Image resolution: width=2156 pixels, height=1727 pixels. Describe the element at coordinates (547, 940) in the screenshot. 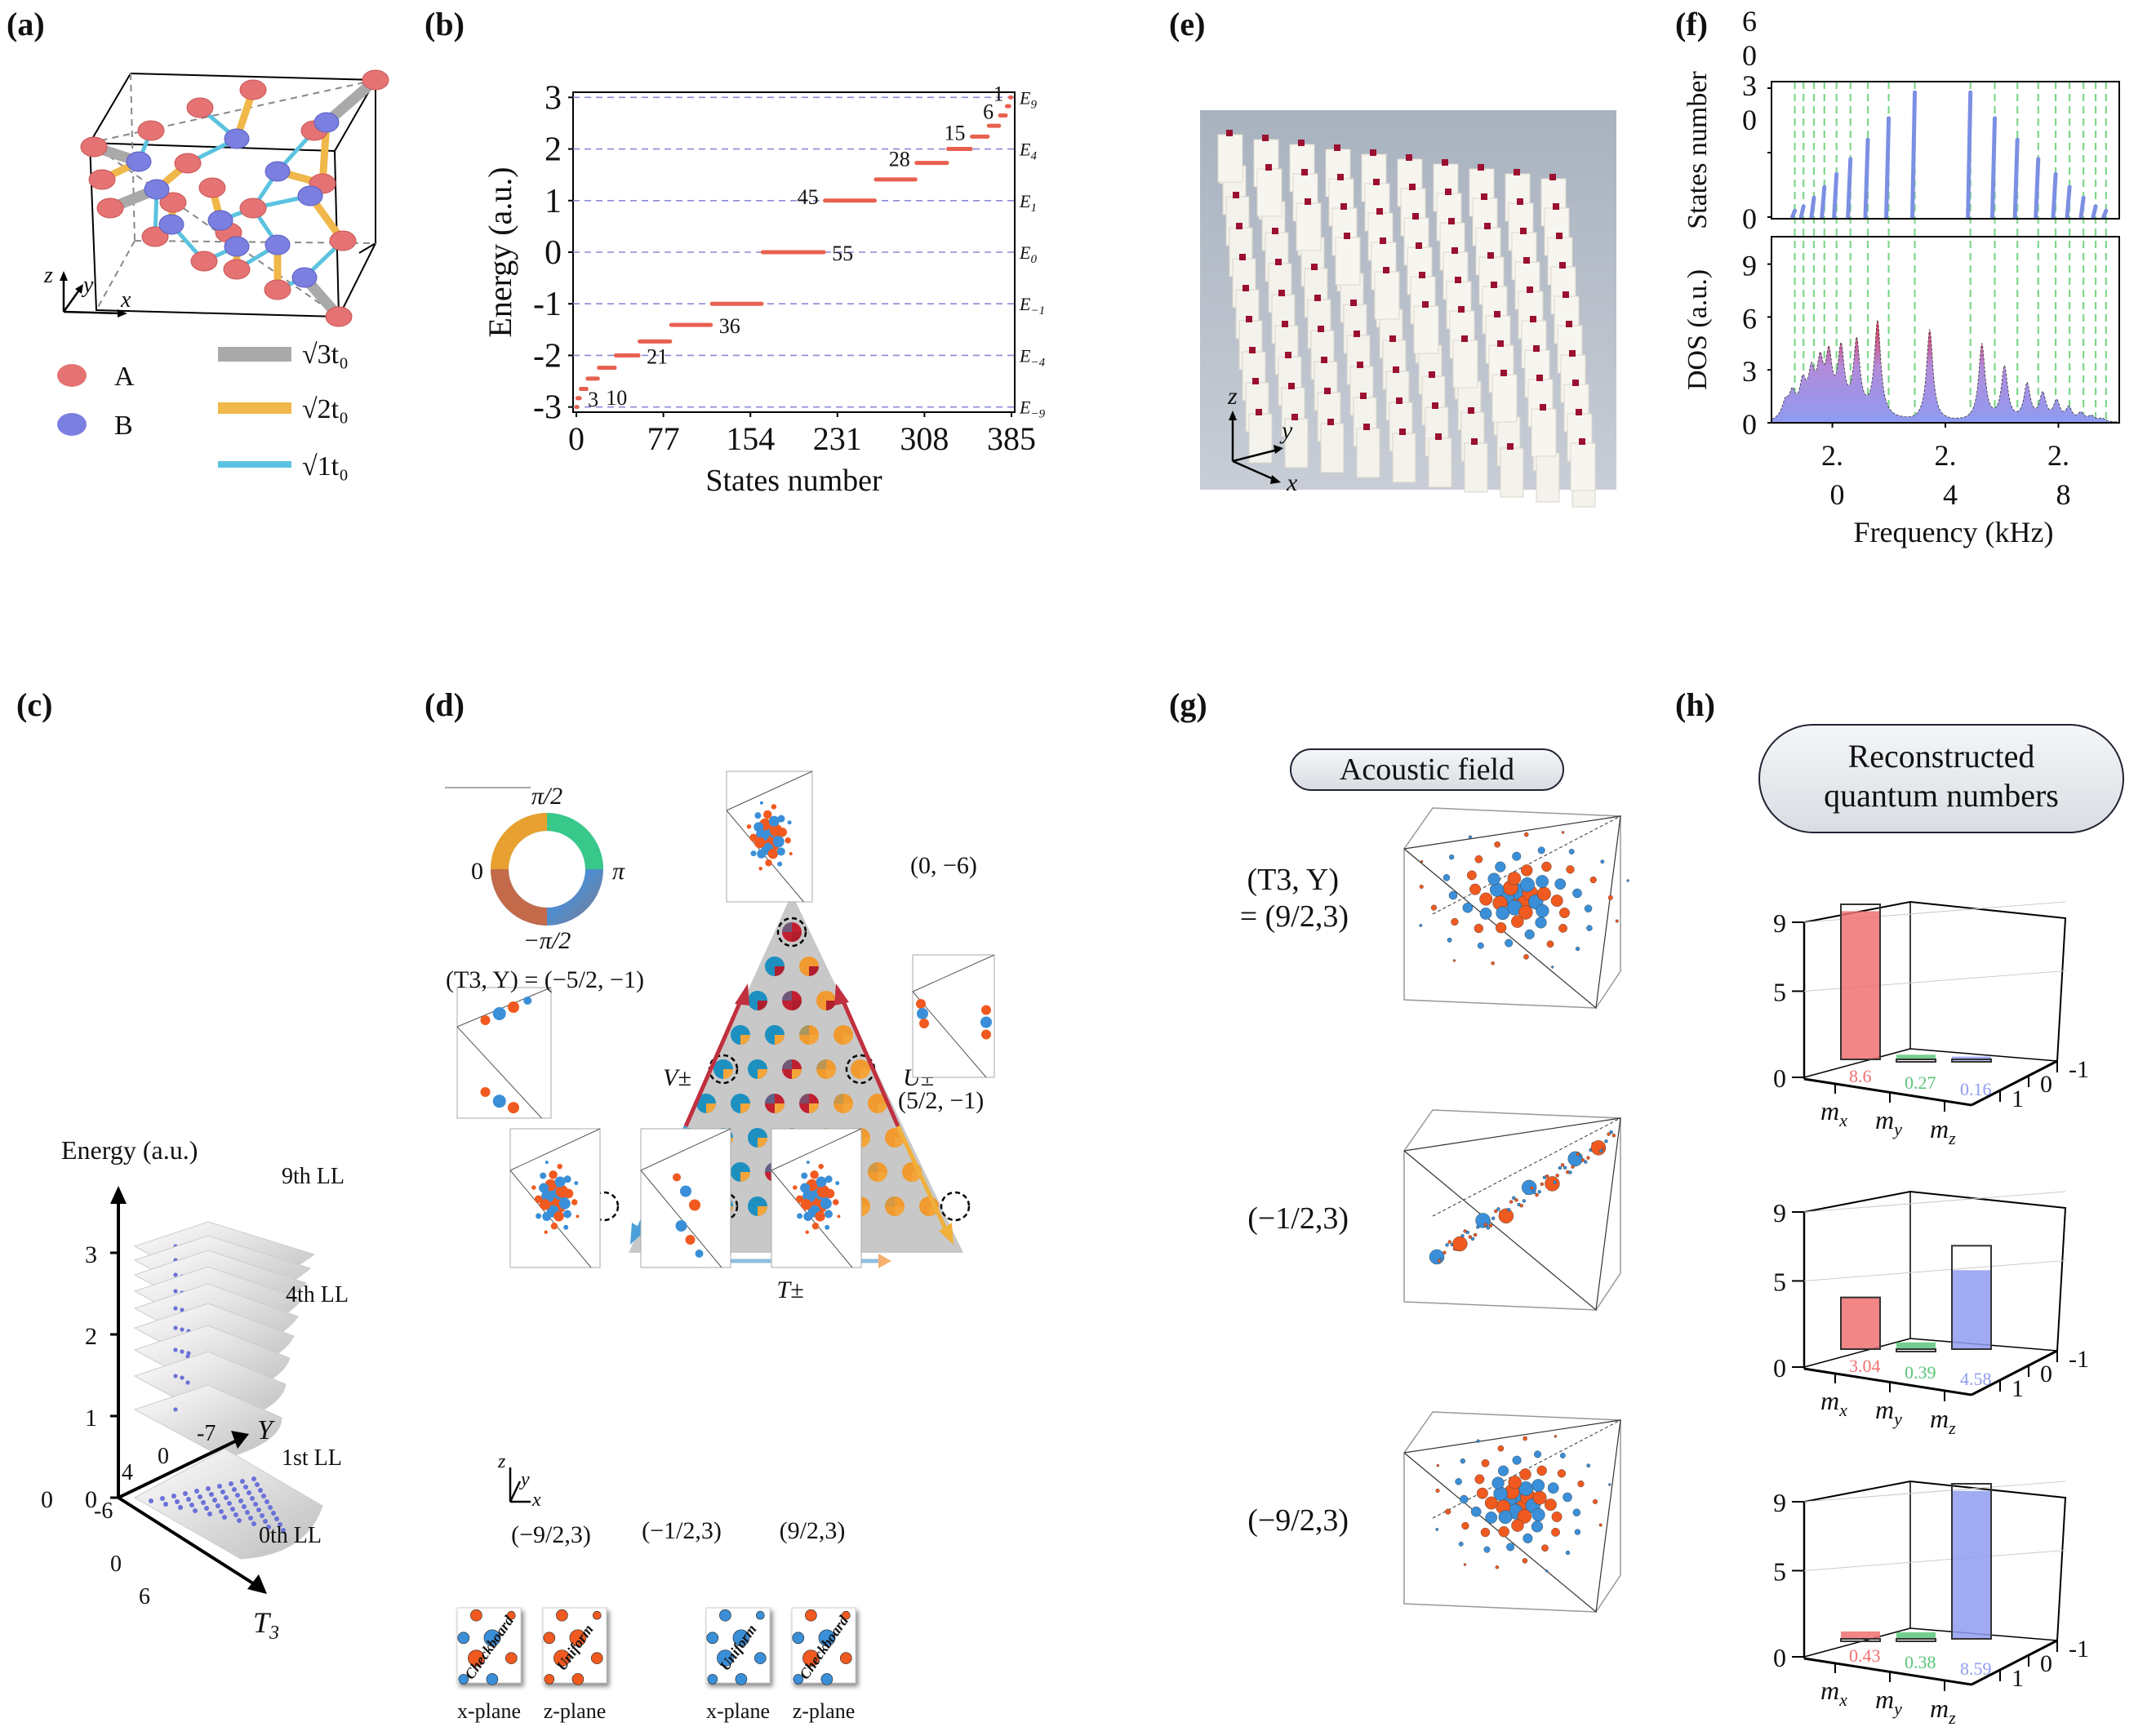

I see `phase-label-bottom: −π/2` at that location.